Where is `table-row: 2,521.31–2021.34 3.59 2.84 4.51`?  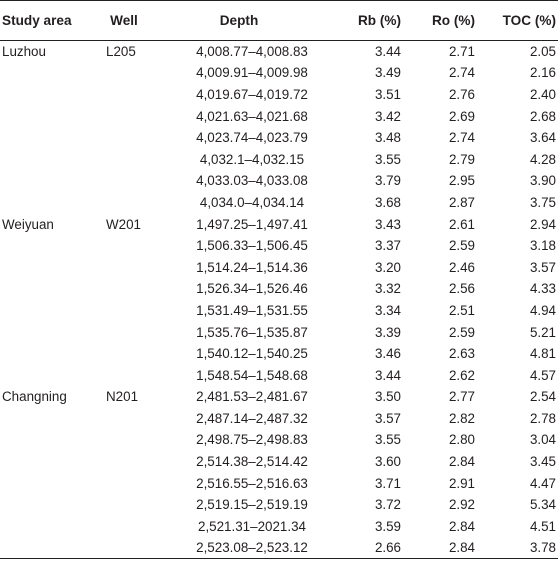 table-row: 2,521.31–2021.34 3.59 2.84 4.51 is located at coordinates (279, 527).